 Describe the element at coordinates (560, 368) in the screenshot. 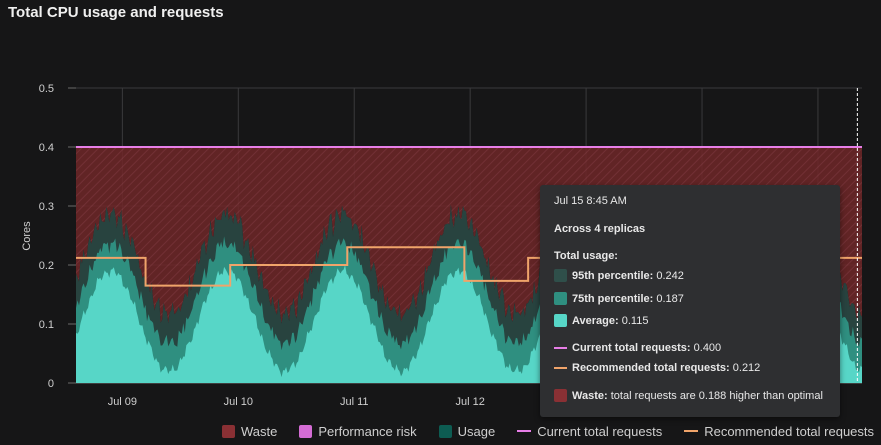

I see `recommended-requests-icon` at that location.